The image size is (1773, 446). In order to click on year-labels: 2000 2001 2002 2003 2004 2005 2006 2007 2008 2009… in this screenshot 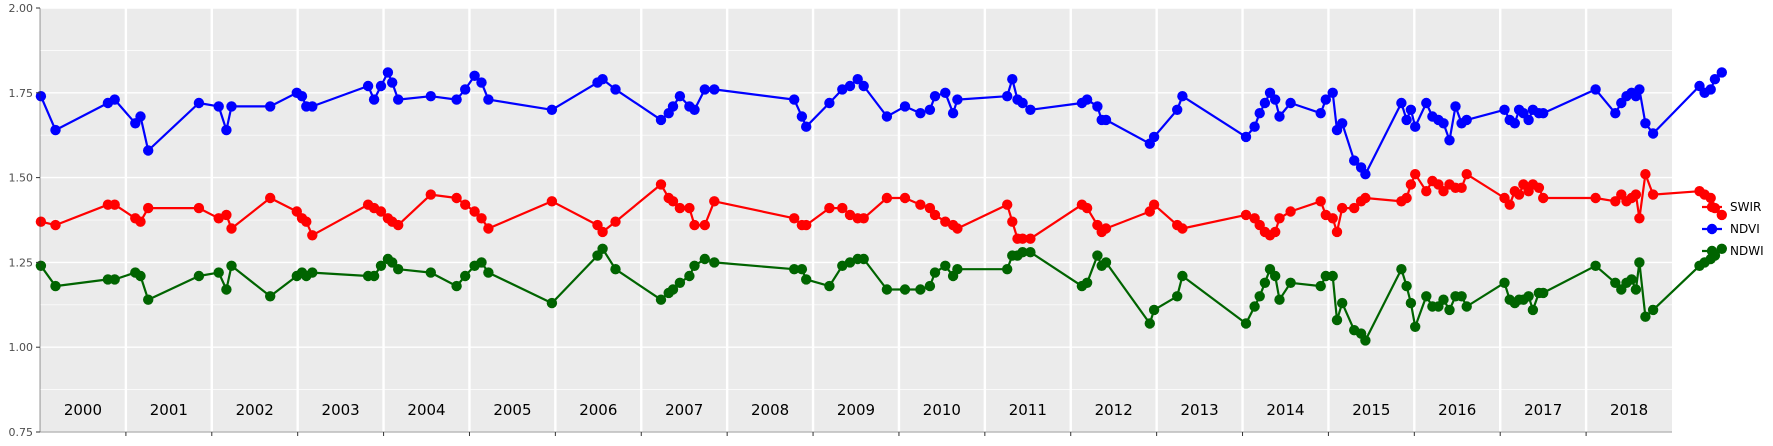, I will do `click(856, 410)`.